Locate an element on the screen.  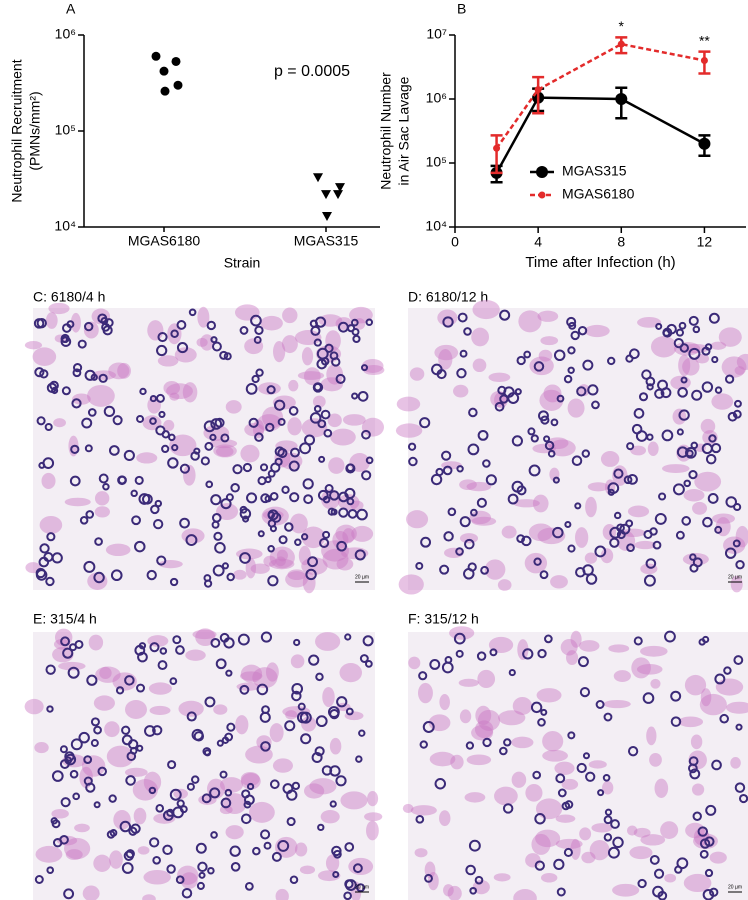
image-caption: F: 315/12 h is located at coordinates (443, 619).